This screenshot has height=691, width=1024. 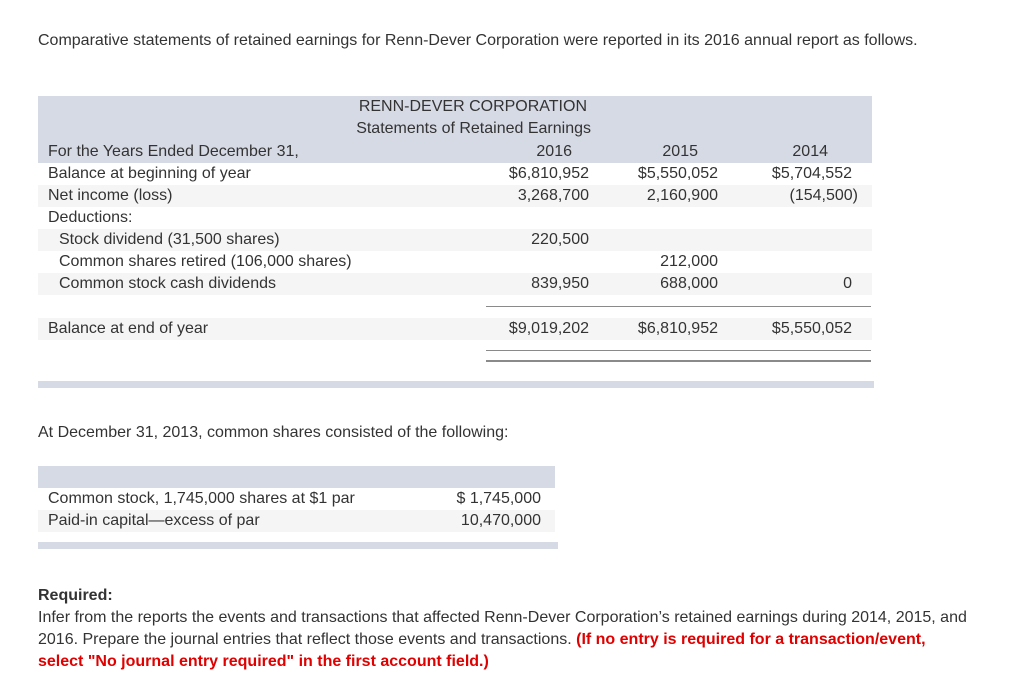 What do you see at coordinates (455, 240) in the screenshot?
I see `table-row: Stock dividend (31,500 shares) 220,500` at bounding box center [455, 240].